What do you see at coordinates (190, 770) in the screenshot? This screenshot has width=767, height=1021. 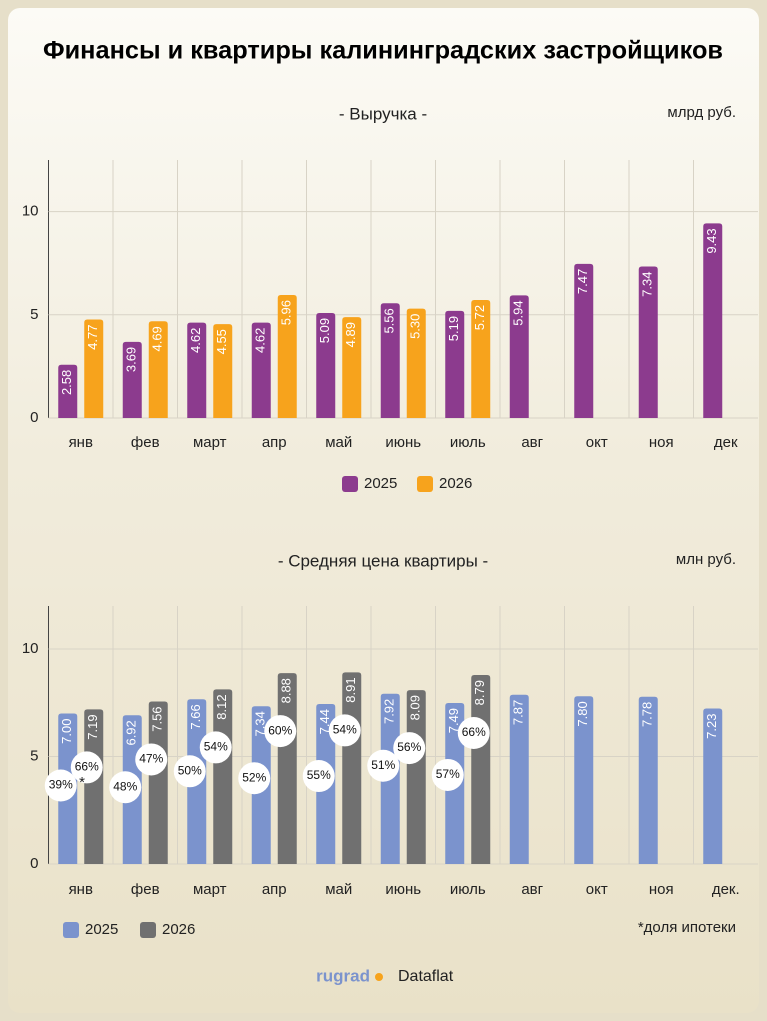 I see `mortgage-label: 50%` at bounding box center [190, 770].